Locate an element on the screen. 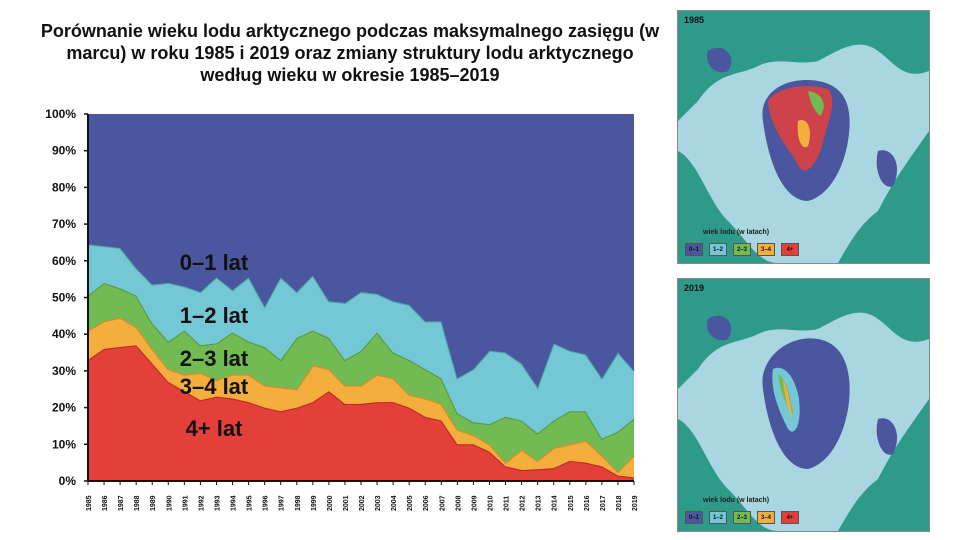 The height and width of the screenshot is (540, 960). x-tick-label: 2009 is located at coordinates (474, 503).